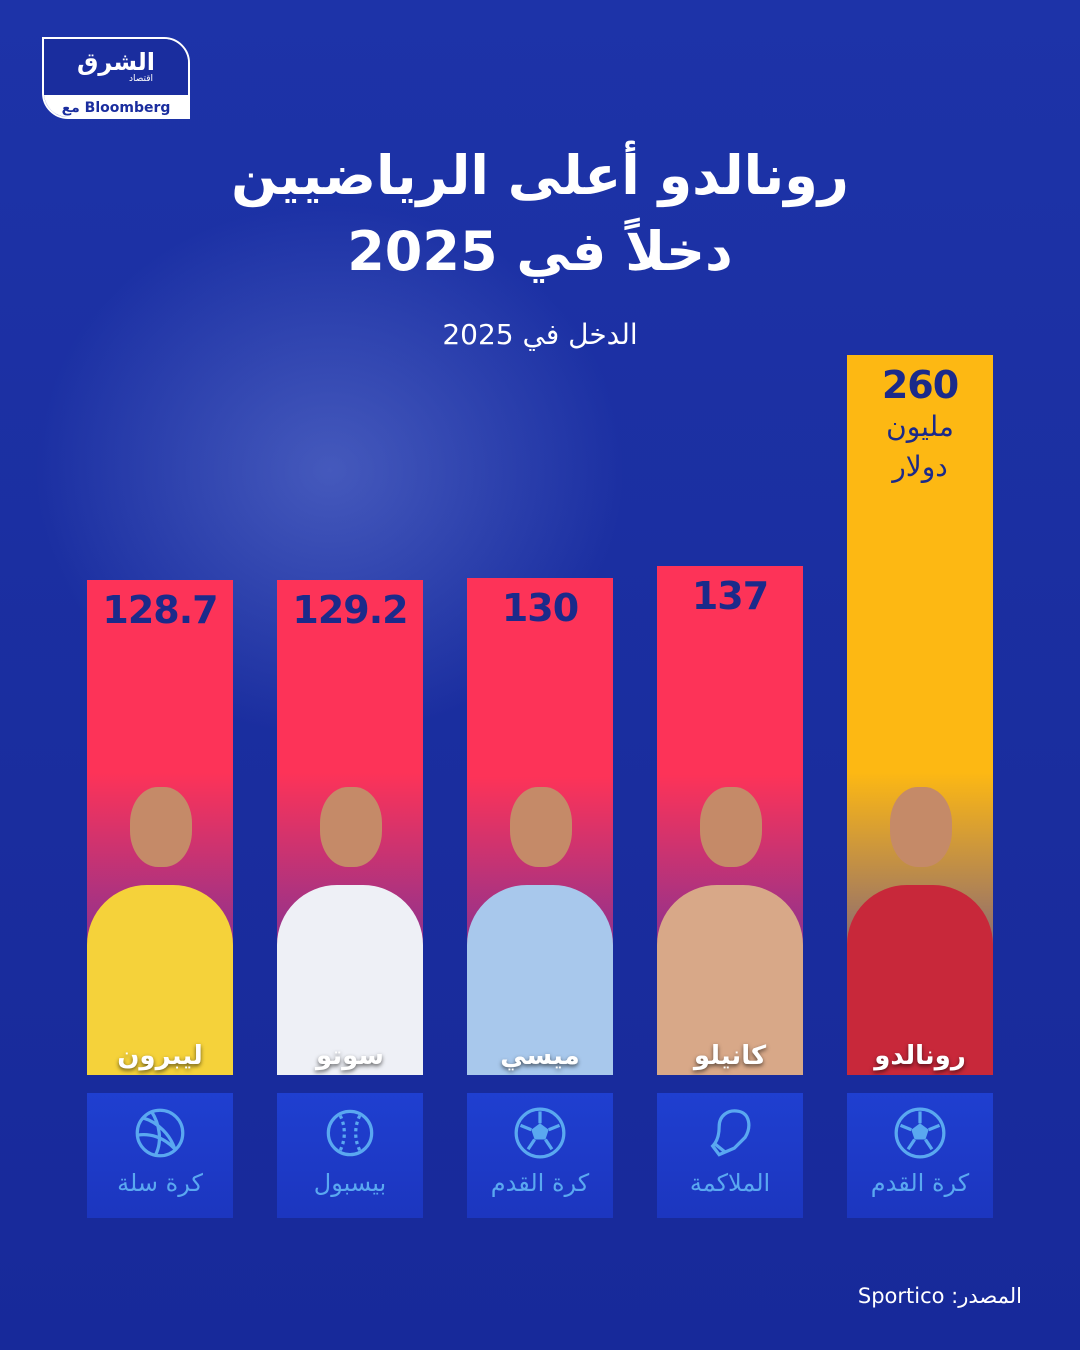 The width and height of the screenshot is (1080, 1350). What do you see at coordinates (350, 609) in the screenshot?
I see `value-label: 129.2` at bounding box center [350, 609].